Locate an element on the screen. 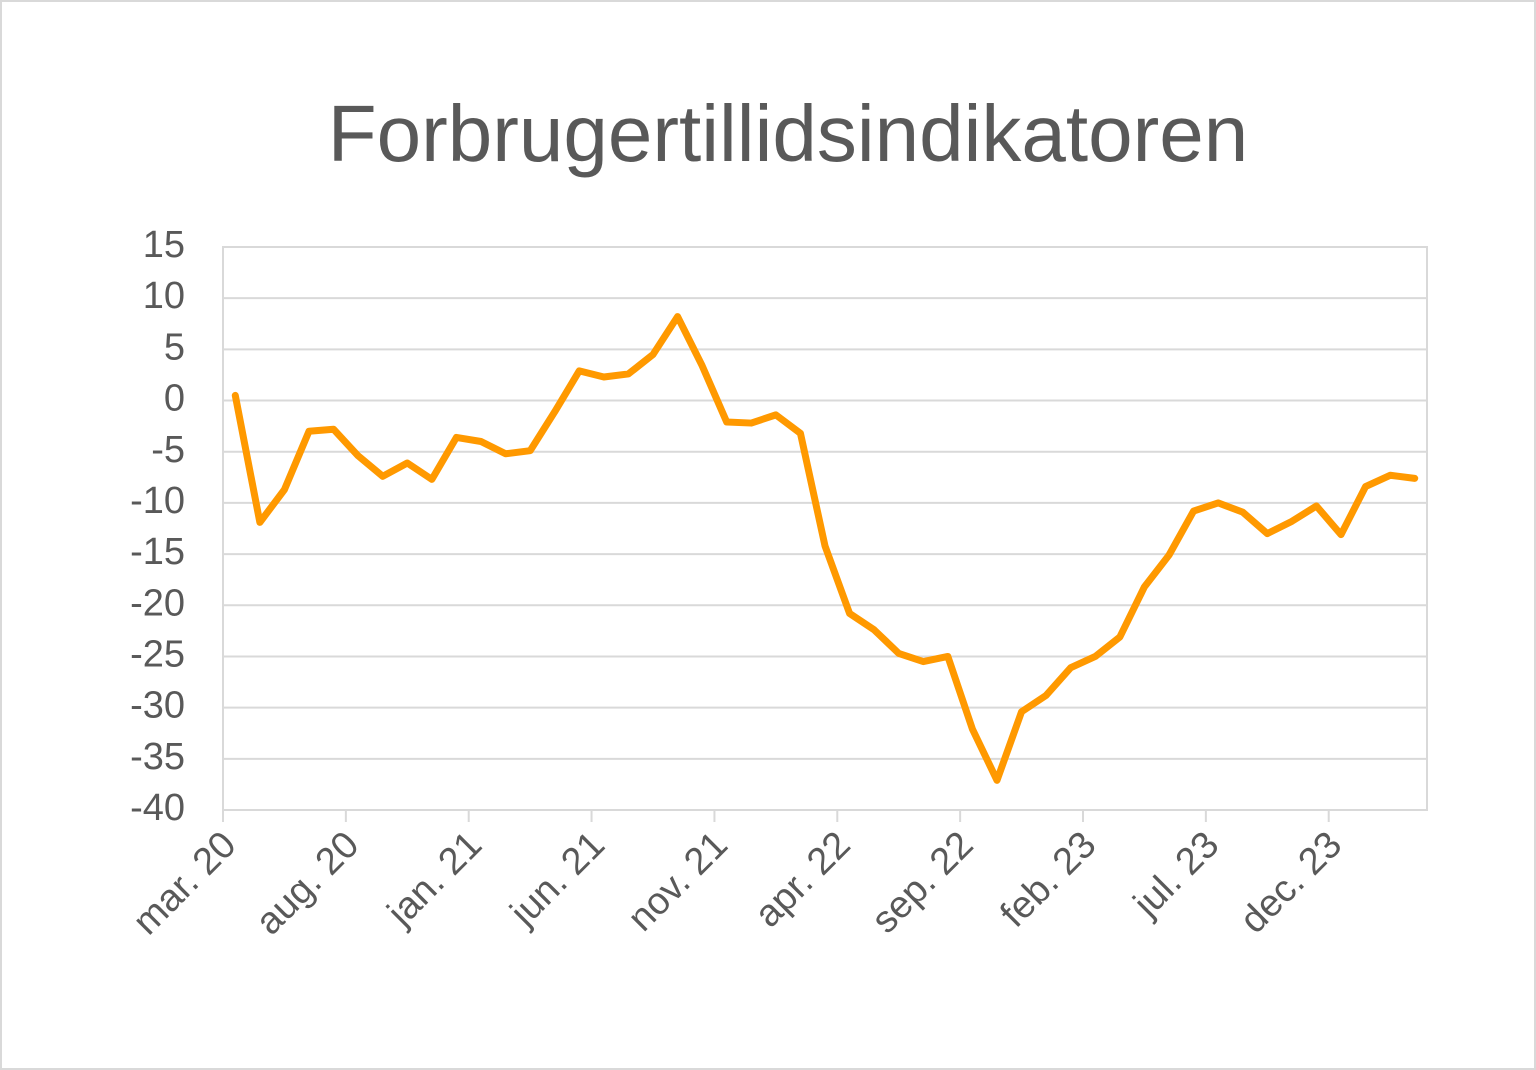  y-tick-label: 0 is located at coordinates (174, 399).